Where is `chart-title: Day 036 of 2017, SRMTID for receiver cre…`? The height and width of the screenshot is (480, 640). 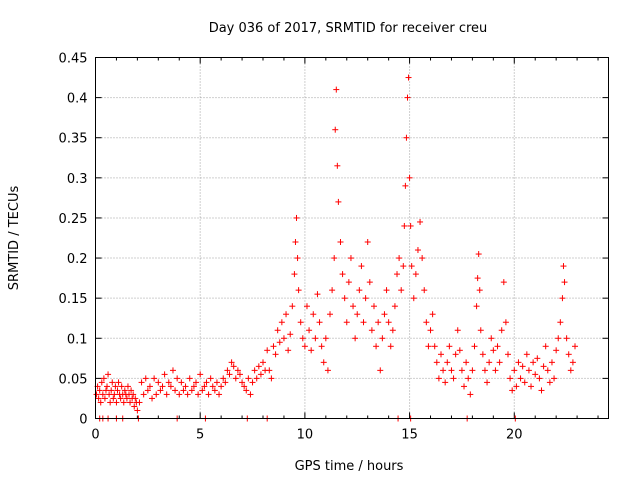 chart-title: Day 036 of 2017, SRMTID for receiver cre… is located at coordinates (348, 28).